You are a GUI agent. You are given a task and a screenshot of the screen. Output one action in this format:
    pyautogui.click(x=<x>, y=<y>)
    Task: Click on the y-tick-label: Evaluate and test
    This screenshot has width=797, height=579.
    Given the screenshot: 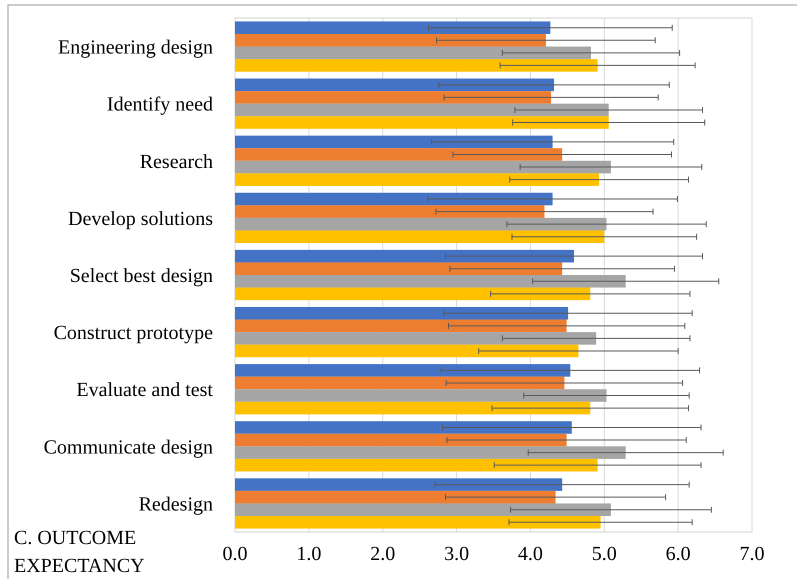 What is the action you would take?
    pyautogui.click(x=145, y=390)
    